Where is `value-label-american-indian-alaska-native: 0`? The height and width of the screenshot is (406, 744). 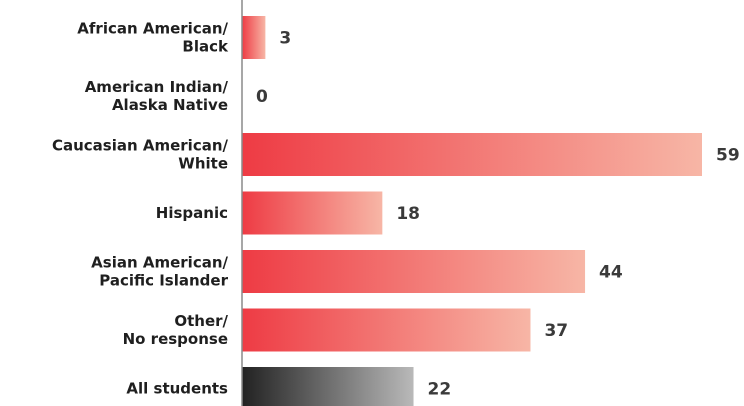 value-label-american-indian-alaska-native: 0 is located at coordinates (262, 97).